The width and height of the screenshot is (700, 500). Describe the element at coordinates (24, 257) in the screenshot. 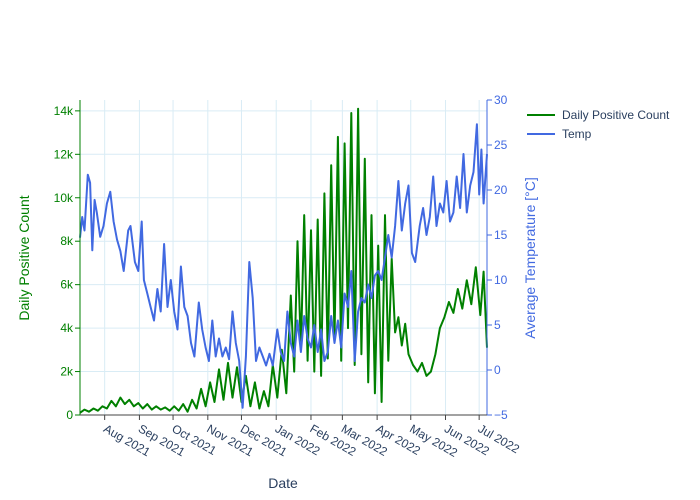

I see `left-y-axis-title: Daily Positive Count` at that location.